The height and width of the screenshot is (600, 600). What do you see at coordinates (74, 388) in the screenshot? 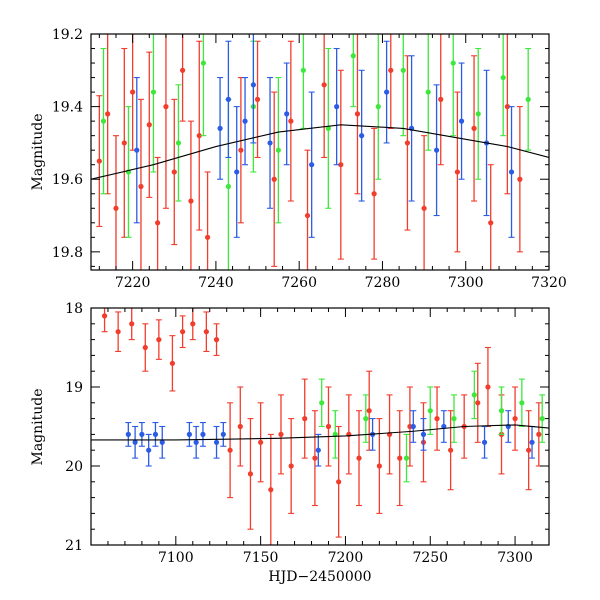
I see `bottom-y-tick-label: 19` at bounding box center [74, 388].